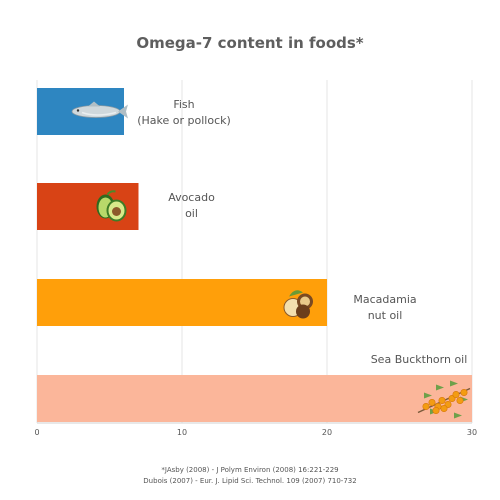  What do you see at coordinates (444, 399) in the screenshot?
I see `sea-buckthorn-icon` at bounding box center [444, 399].